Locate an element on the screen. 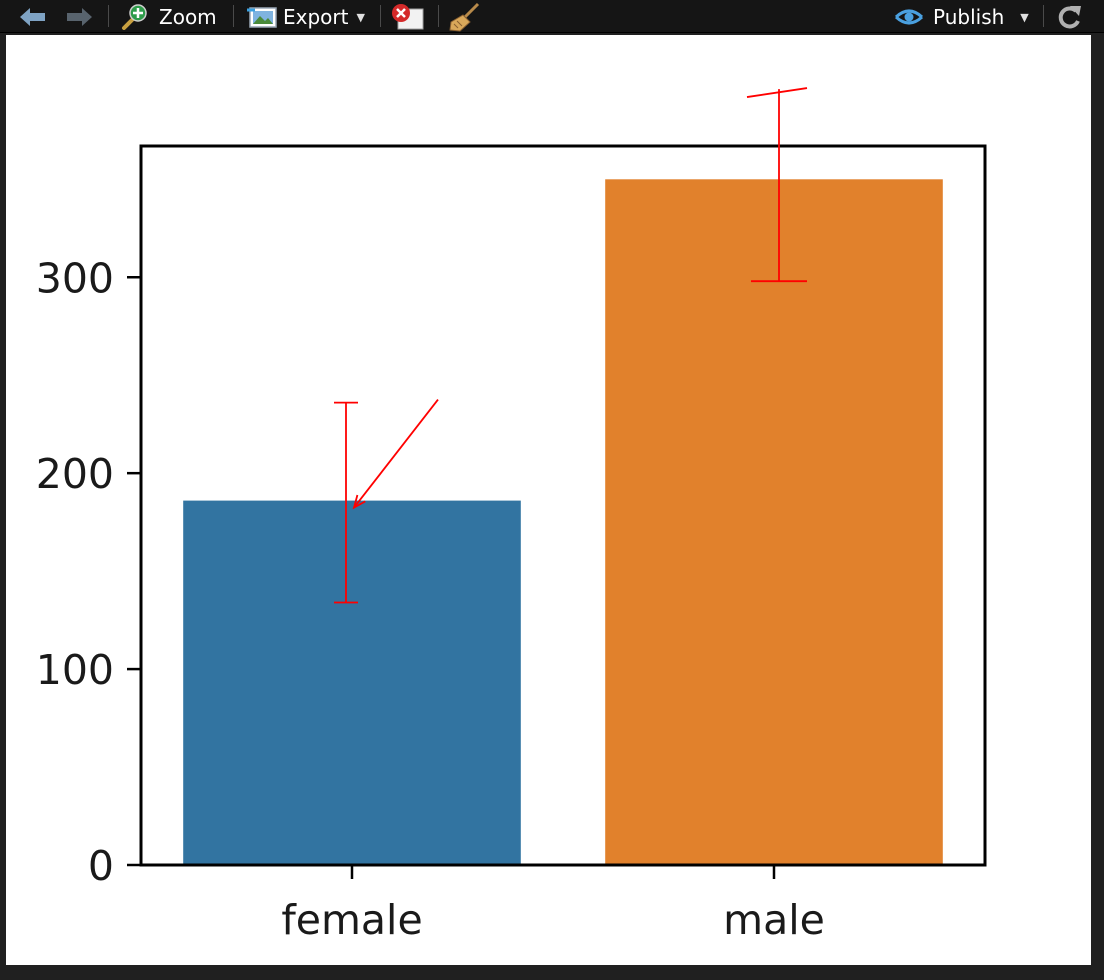  broom-icon is located at coordinates (465, 17).